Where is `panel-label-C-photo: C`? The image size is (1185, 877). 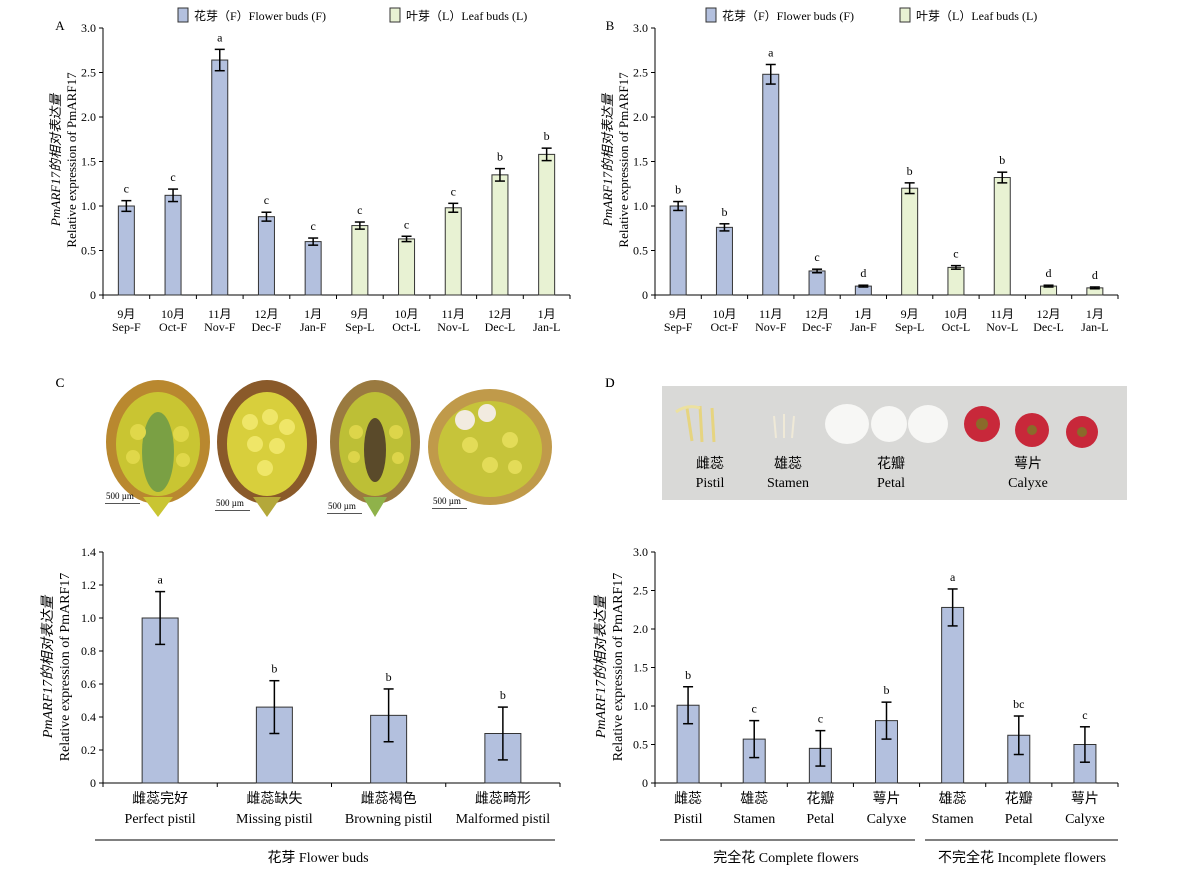
panel-label-C-photo: C is located at coordinates (60, 382).